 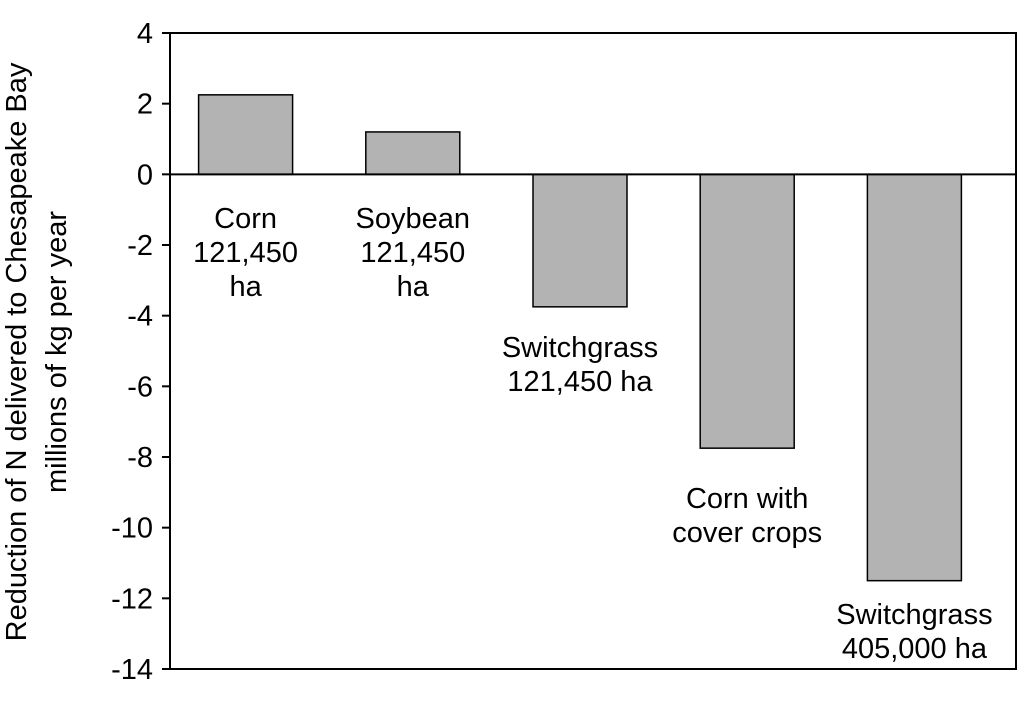 I want to click on category-label: Corn with cover crops, so click(x=747, y=516).